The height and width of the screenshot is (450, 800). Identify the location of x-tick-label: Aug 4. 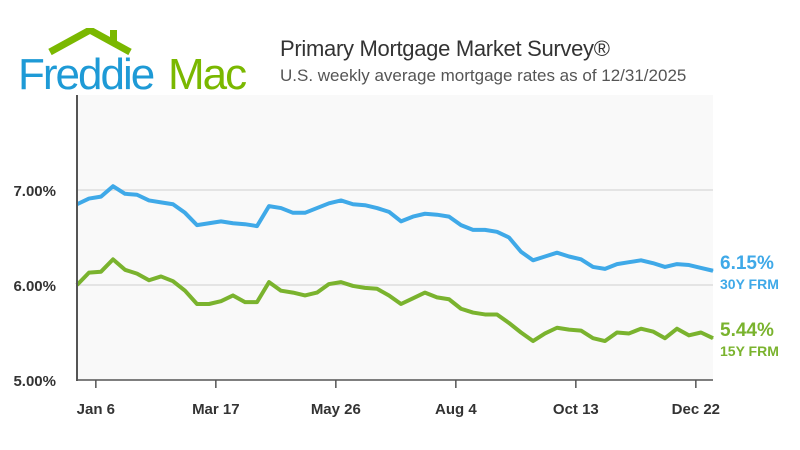
(456, 409).